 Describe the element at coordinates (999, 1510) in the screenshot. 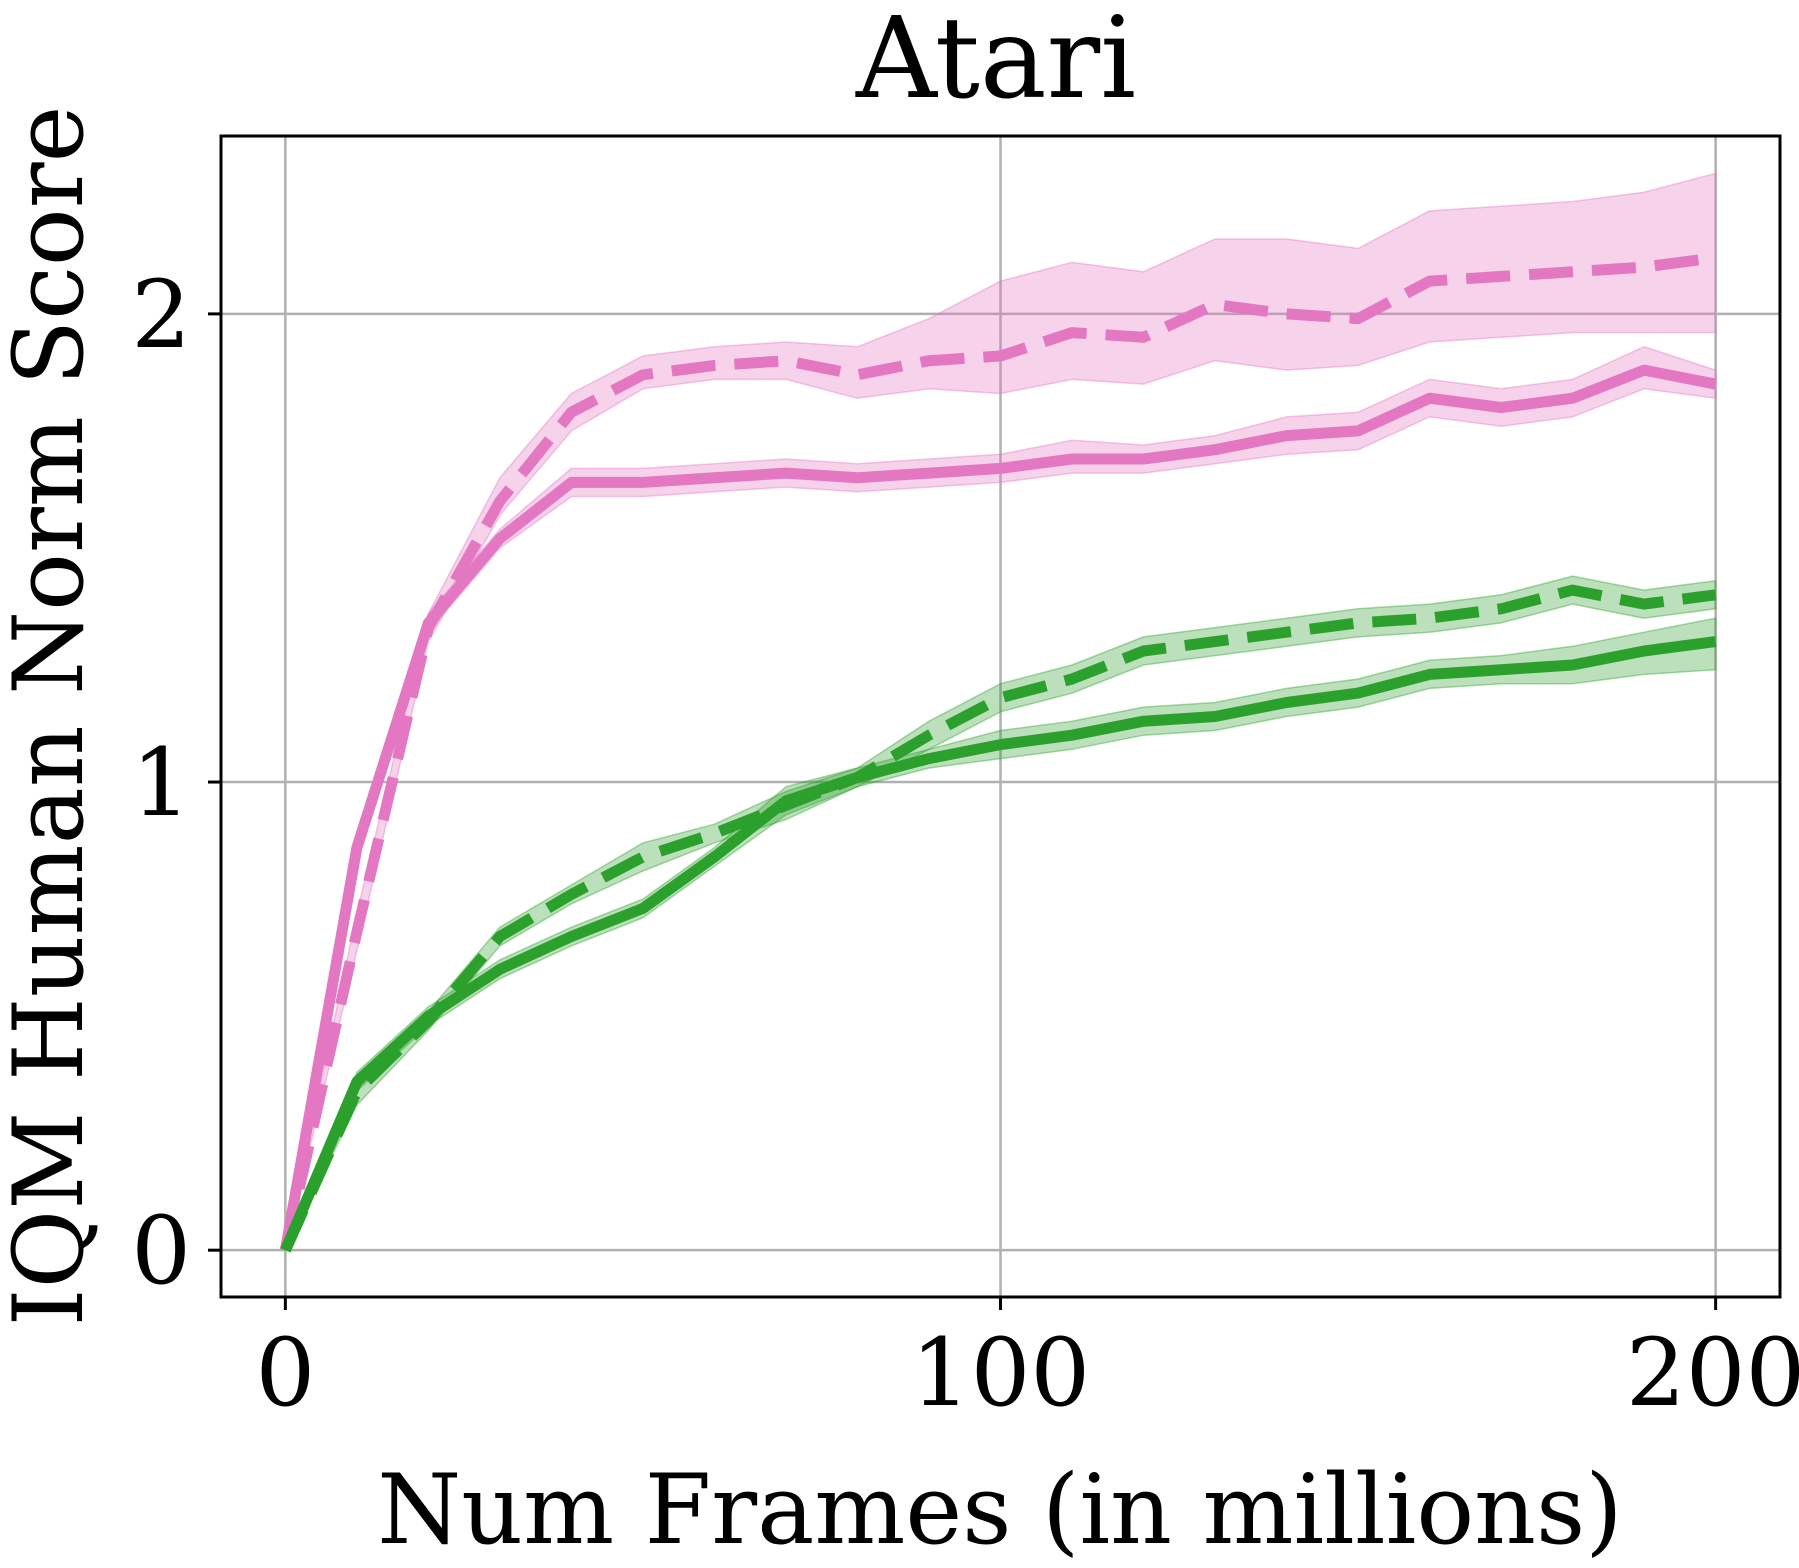

I see `x-axis-label: Num Frames (in millions)` at that location.